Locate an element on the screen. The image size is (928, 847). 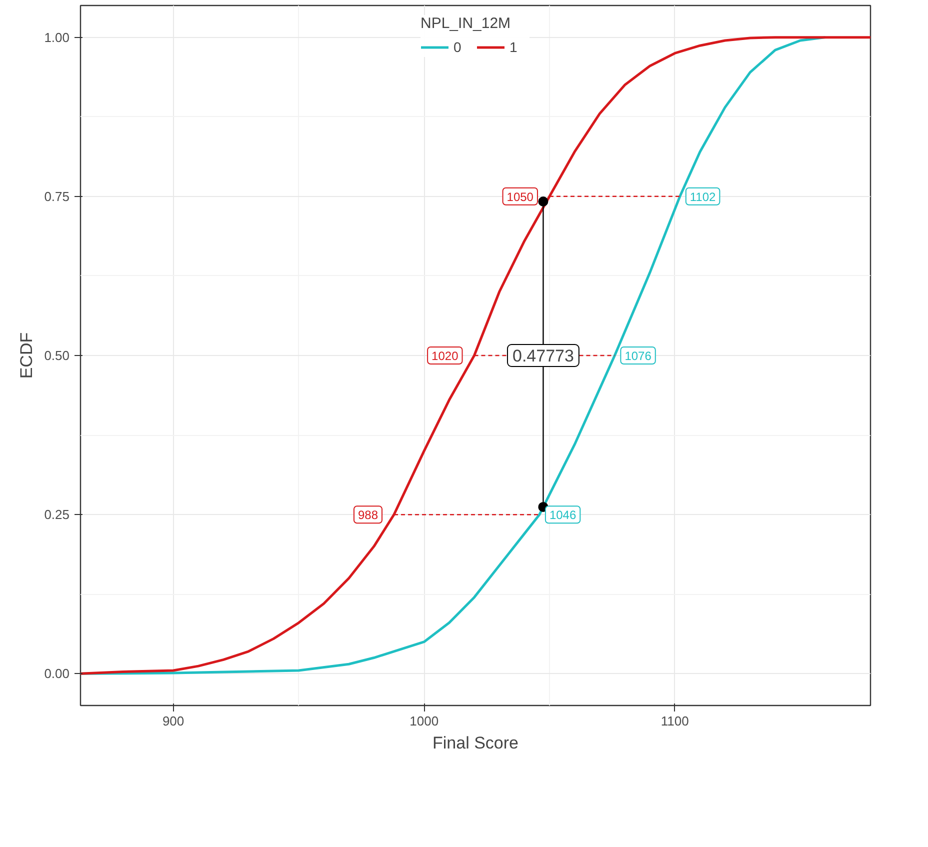
annotation: 1050 is located at coordinates (520, 197).